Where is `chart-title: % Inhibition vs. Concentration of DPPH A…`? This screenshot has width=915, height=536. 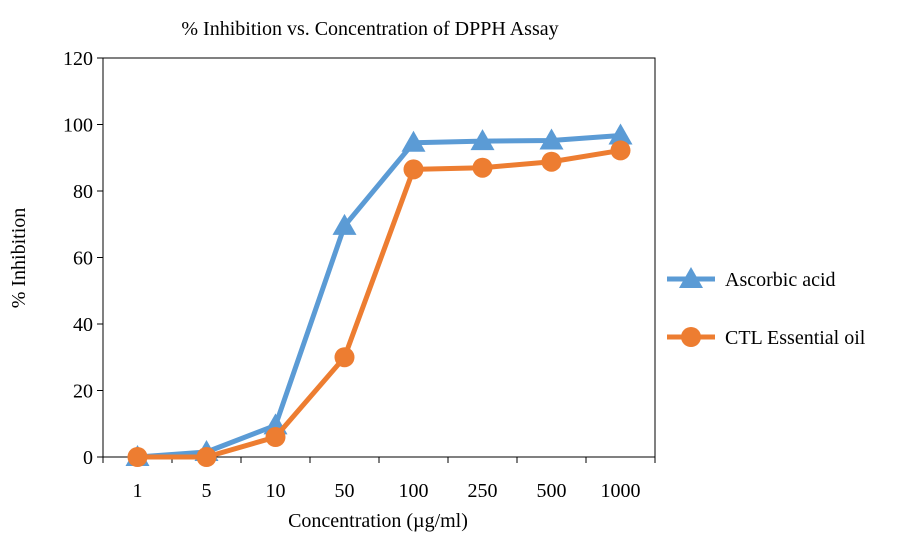 chart-title: % Inhibition vs. Concentration of DPPH A… is located at coordinates (369, 29).